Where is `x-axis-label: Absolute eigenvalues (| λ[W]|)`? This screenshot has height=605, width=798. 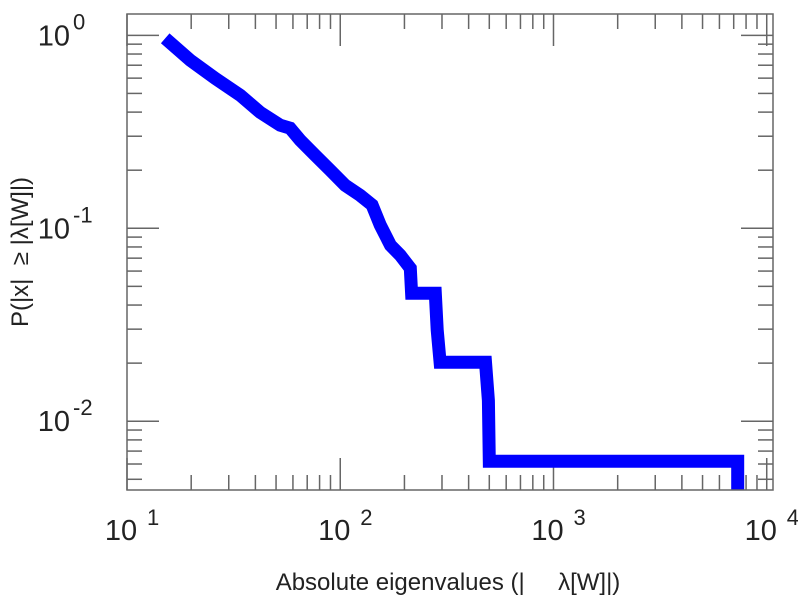 x-axis-label: Absolute eigenvalues (| λ[W]|) is located at coordinates (448, 582).